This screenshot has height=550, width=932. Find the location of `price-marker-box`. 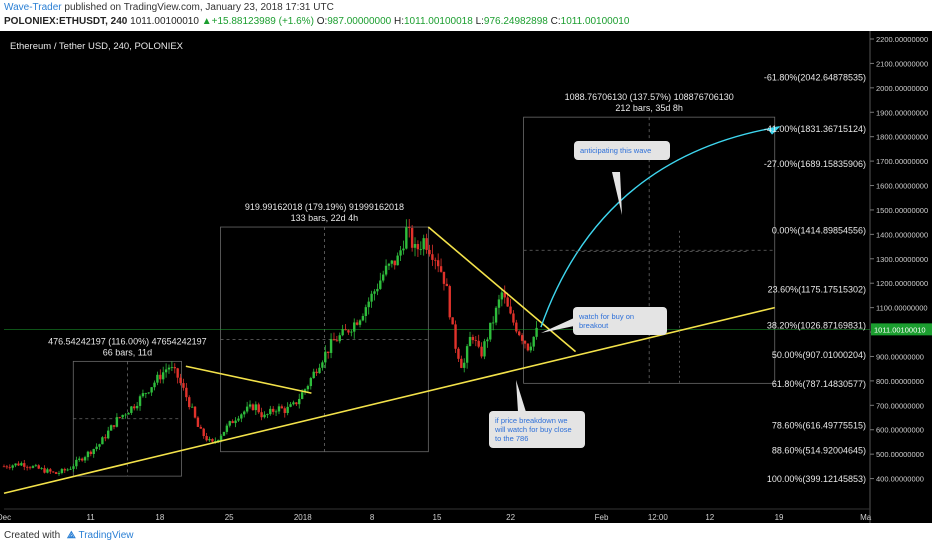

price-marker-box is located at coordinates (901, 329).